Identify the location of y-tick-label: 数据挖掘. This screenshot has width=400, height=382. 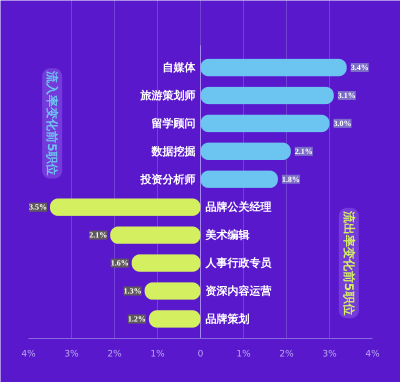
(173, 151).